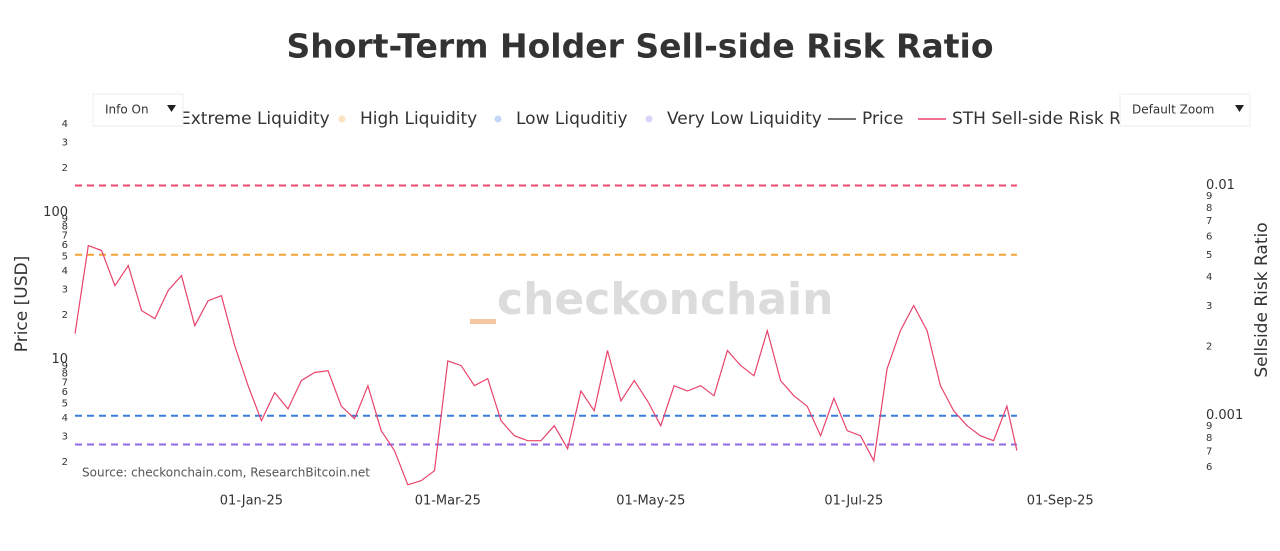 Image resolution: width=1280 pixels, height=551 pixels. What do you see at coordinates (1060, 501) in the screenshot?
I see `x-tick-label: 01-Sep-25` at bounding box center [1060, 501].